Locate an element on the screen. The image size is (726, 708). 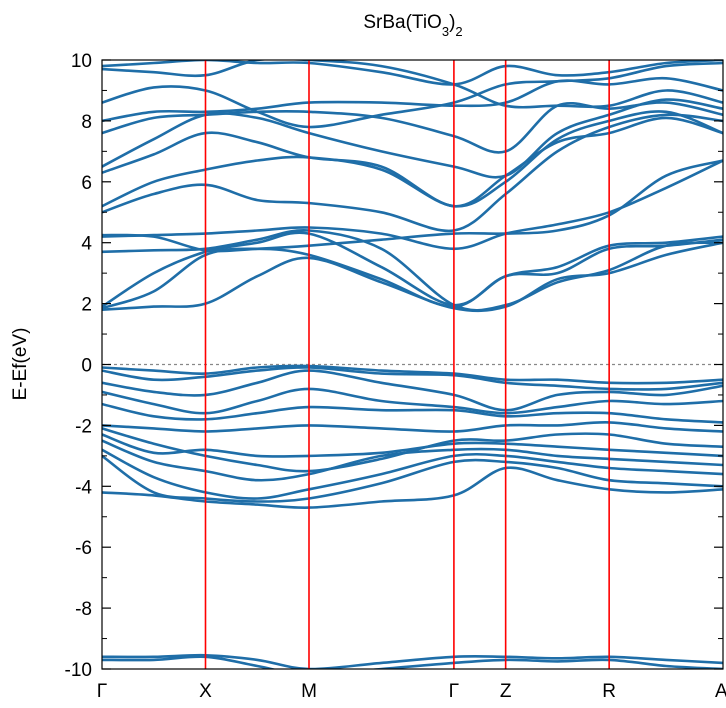
x-tick-label: A is located at coordinates (720, 691).